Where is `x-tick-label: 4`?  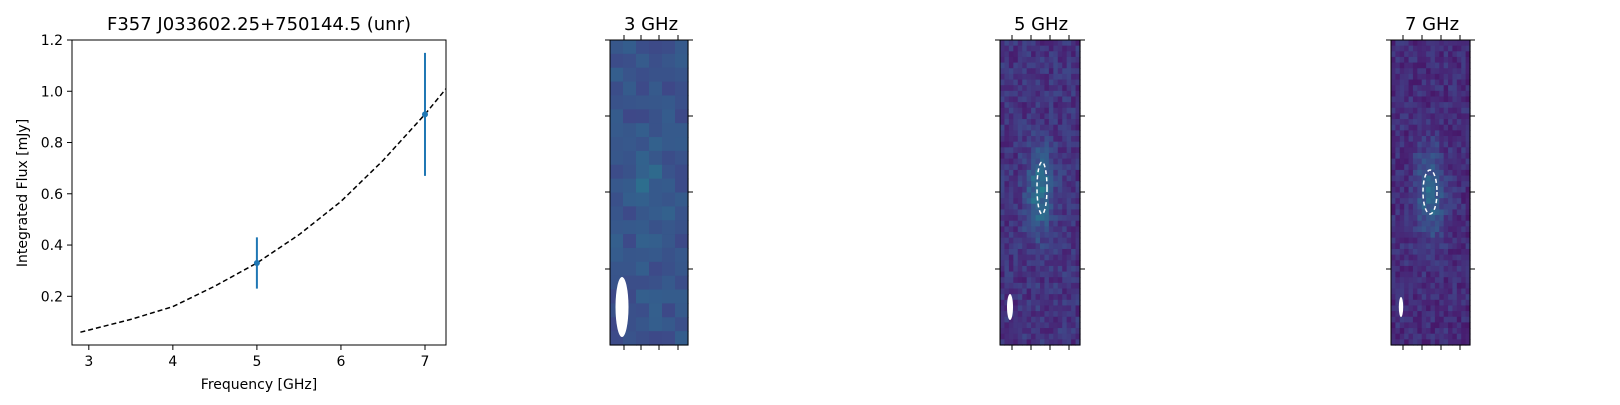 x-tick-label: 4 is located at coordinates (172, 362).